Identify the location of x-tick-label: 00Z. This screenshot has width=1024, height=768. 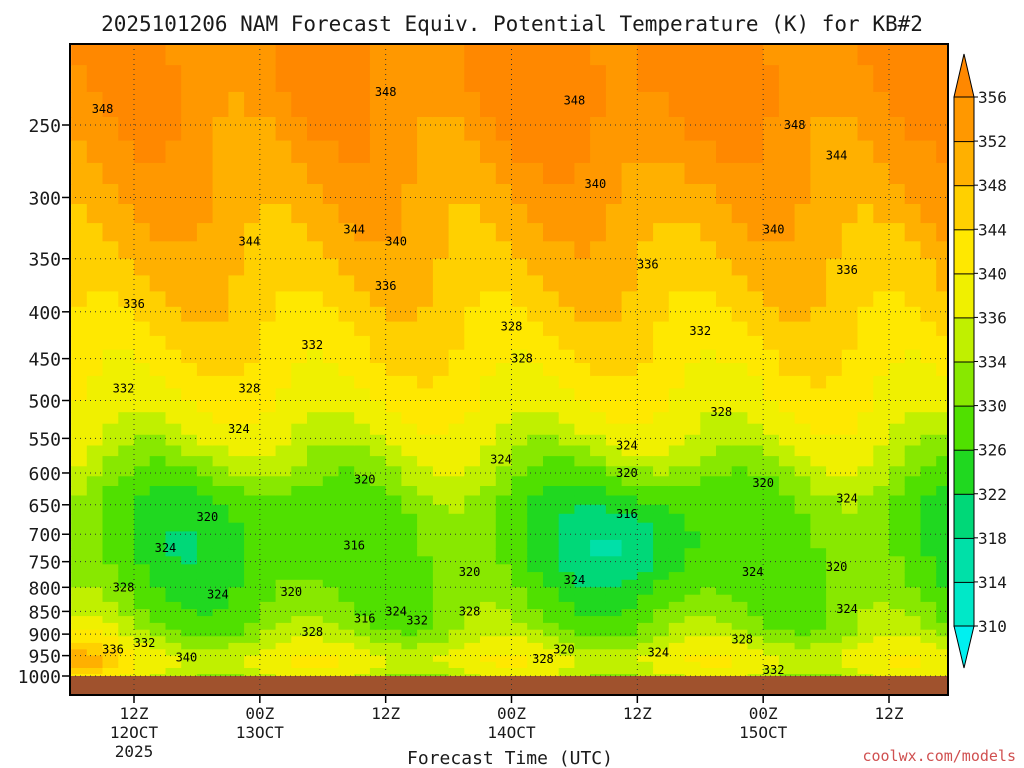
(511, 713).